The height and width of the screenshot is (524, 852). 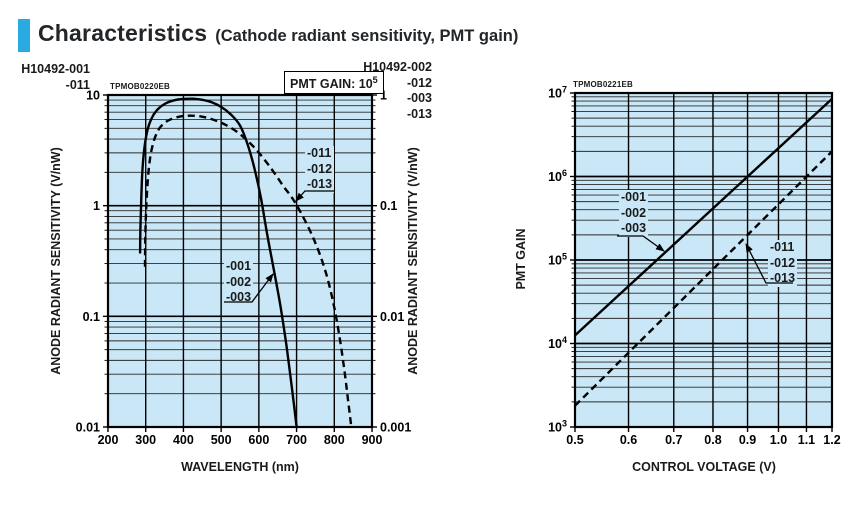 I want to click on tick-label: 10⁷, so click(x=557, y=93).